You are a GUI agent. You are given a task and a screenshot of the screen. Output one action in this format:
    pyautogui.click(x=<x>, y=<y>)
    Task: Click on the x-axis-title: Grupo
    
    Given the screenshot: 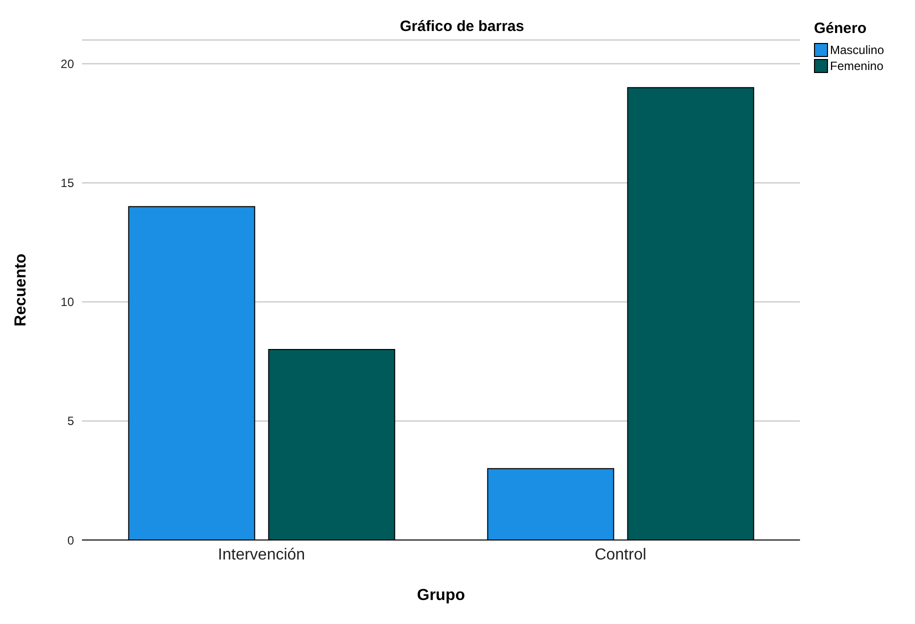 What is the action you would take?
    pyautogui.click(x=441, y=595)
    